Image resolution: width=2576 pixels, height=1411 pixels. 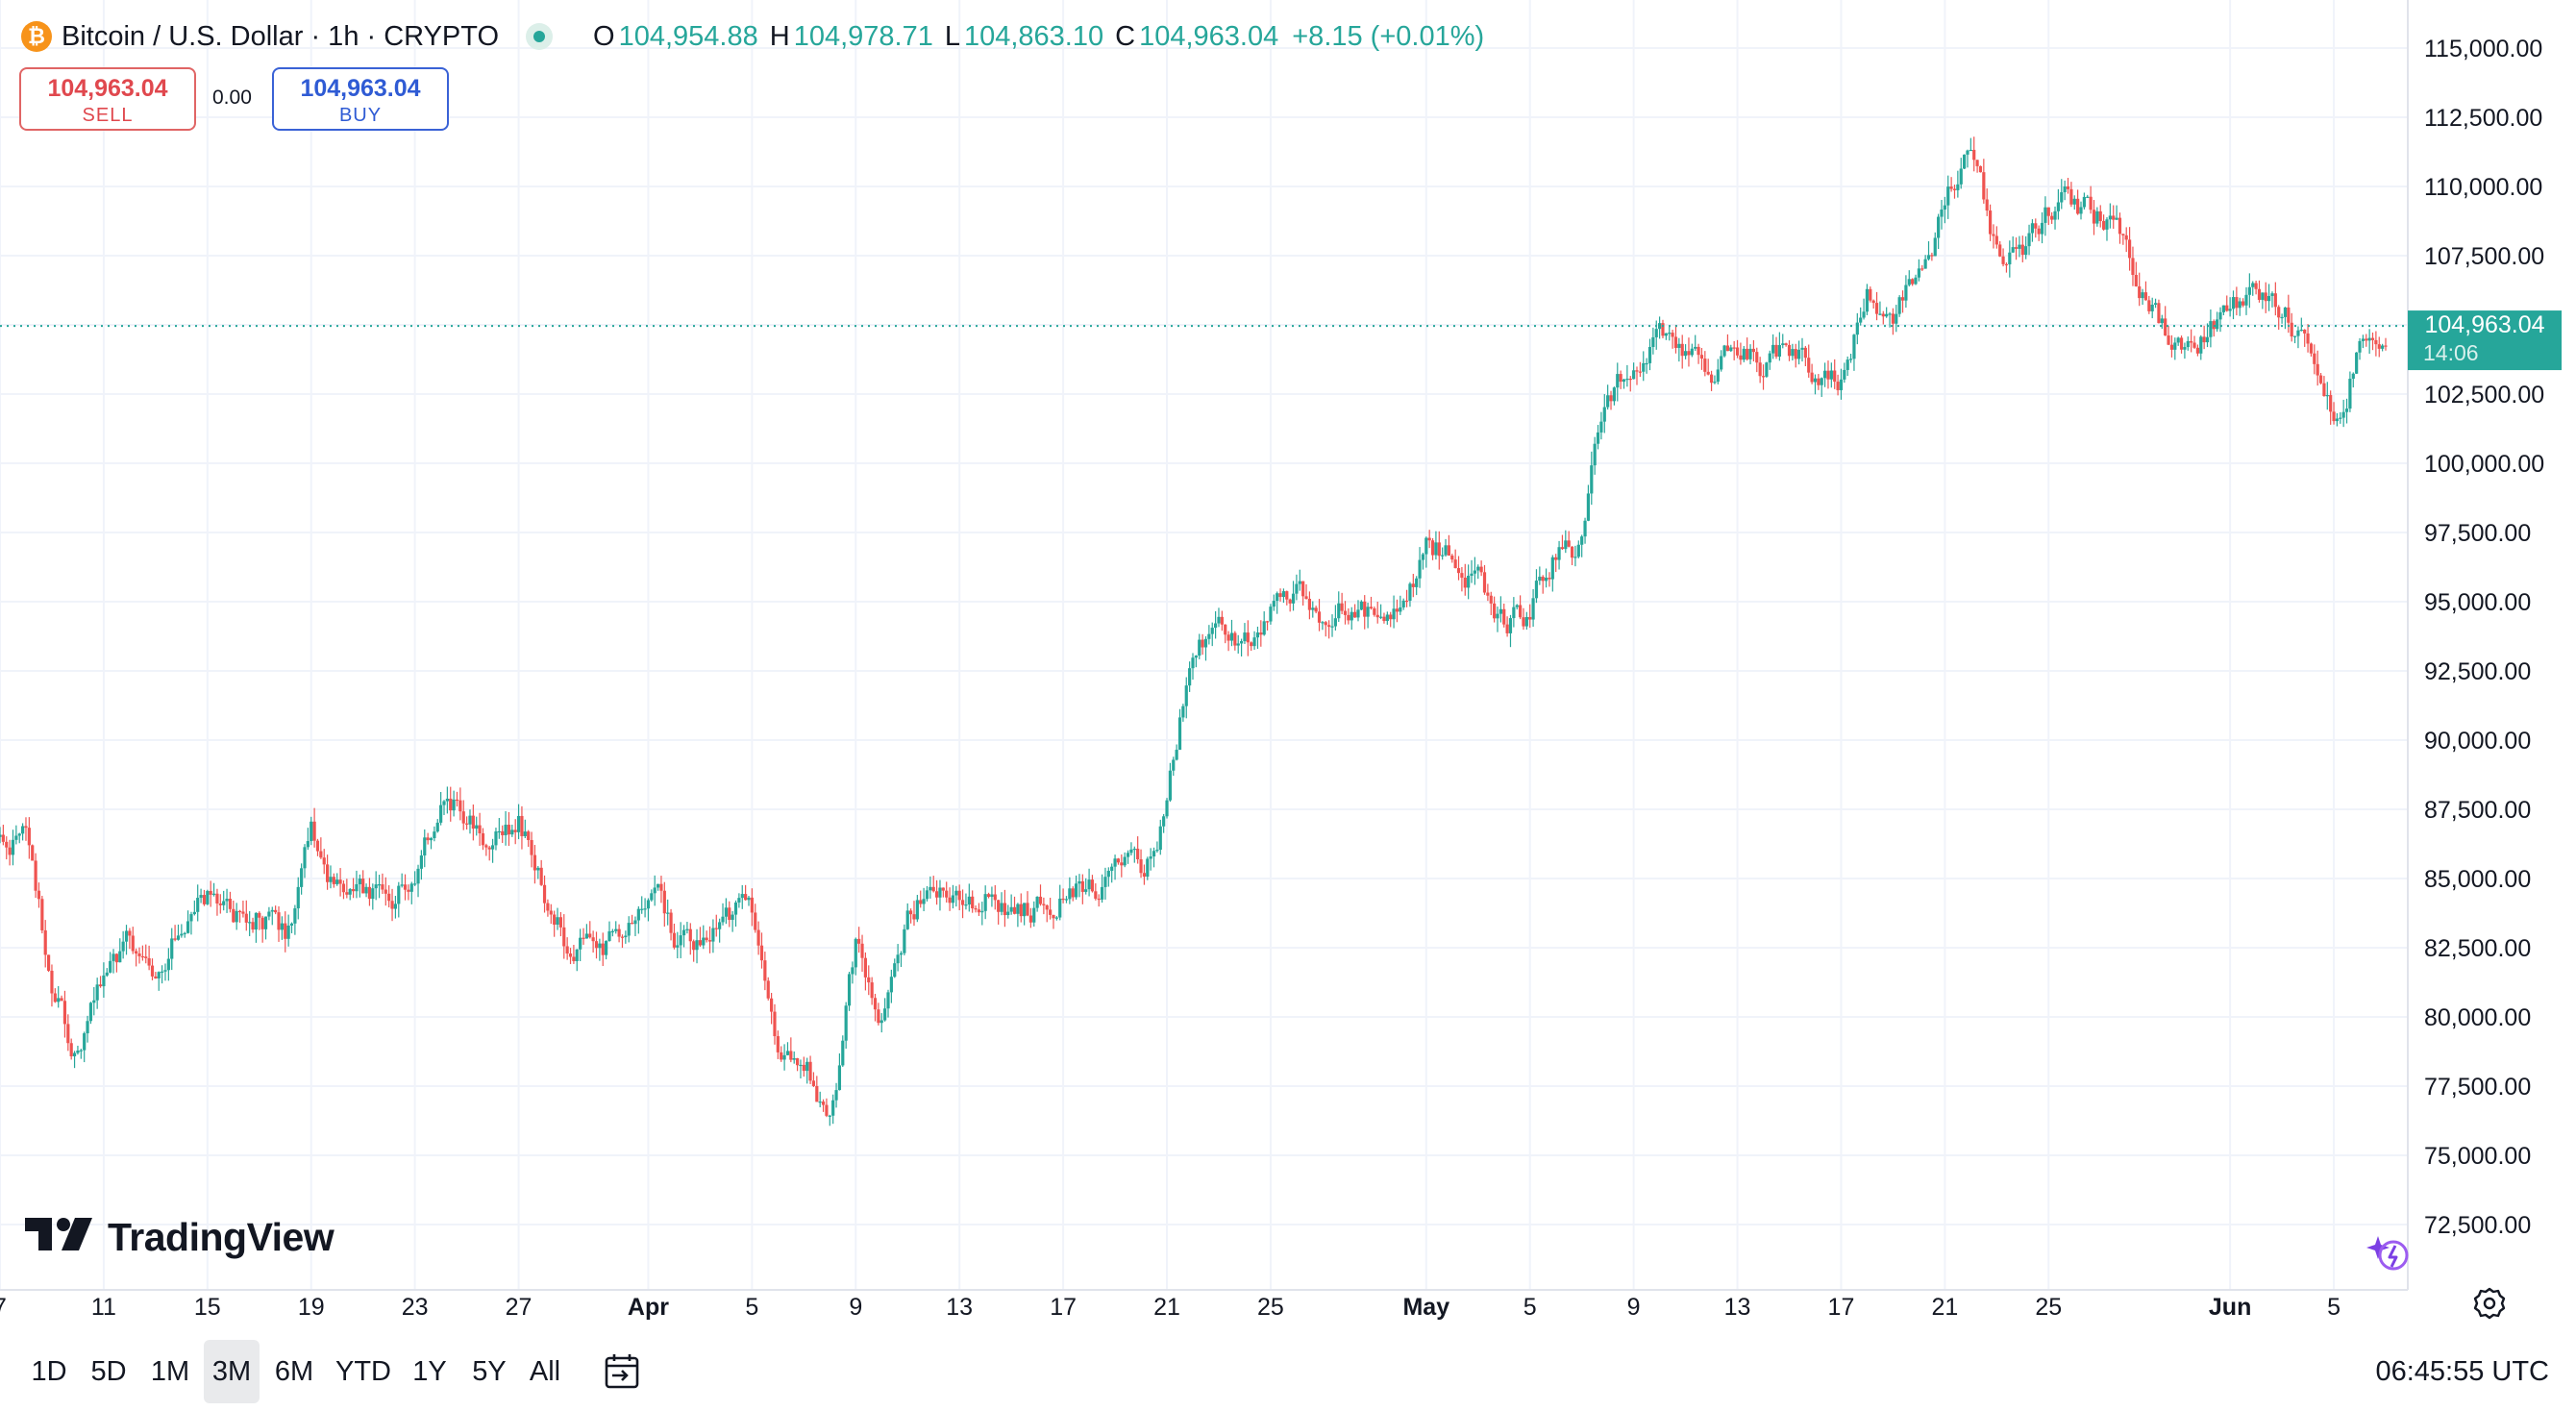 I want to click on sell-button: 104,963.04 SELL, so click(x=108, y=99).